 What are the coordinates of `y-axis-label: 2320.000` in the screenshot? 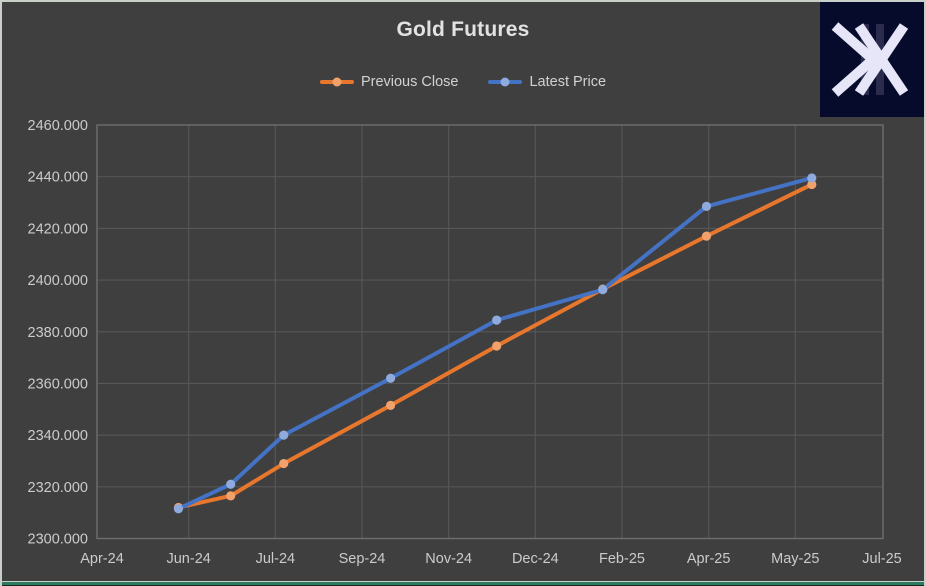 It's located at (58, 488).